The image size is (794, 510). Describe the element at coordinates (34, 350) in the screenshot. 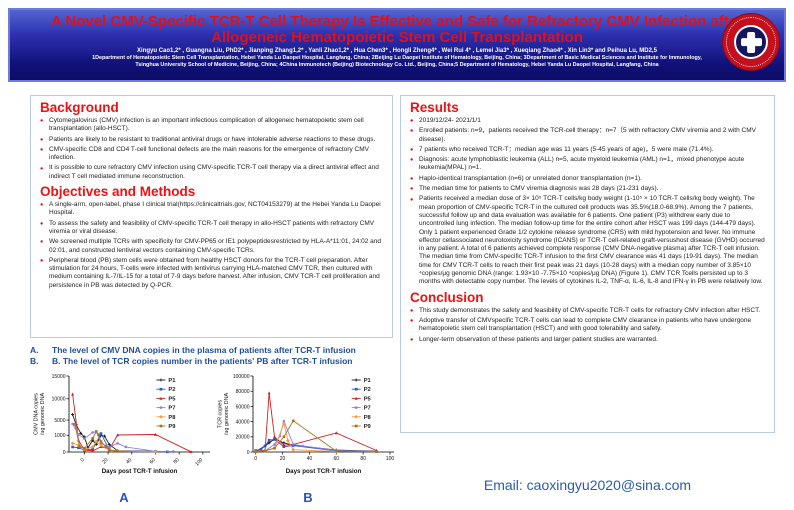

I see `caption-a-label: A.` at that location.